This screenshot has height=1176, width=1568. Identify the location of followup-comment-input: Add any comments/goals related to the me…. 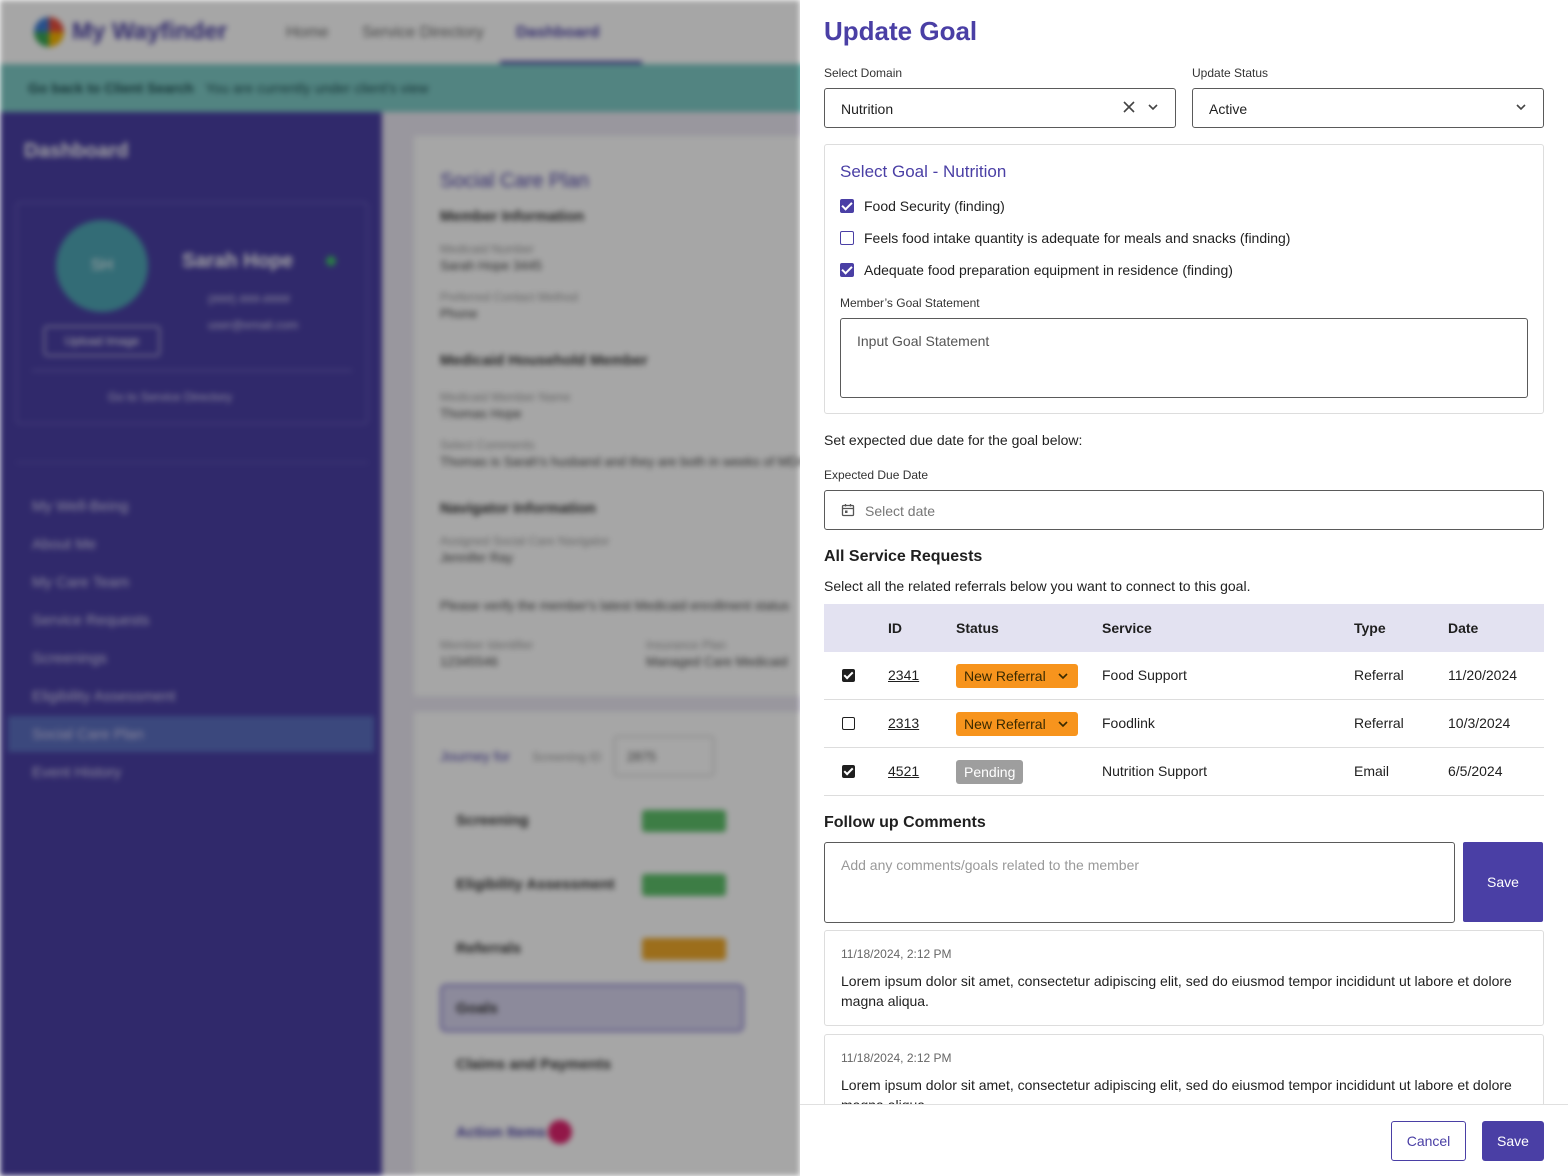
(1139, 882).